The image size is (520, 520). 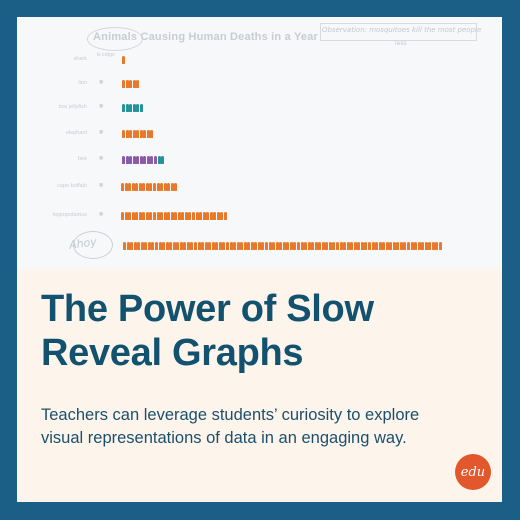 I want to click on row-label: lion, so click(x=82, y=83).